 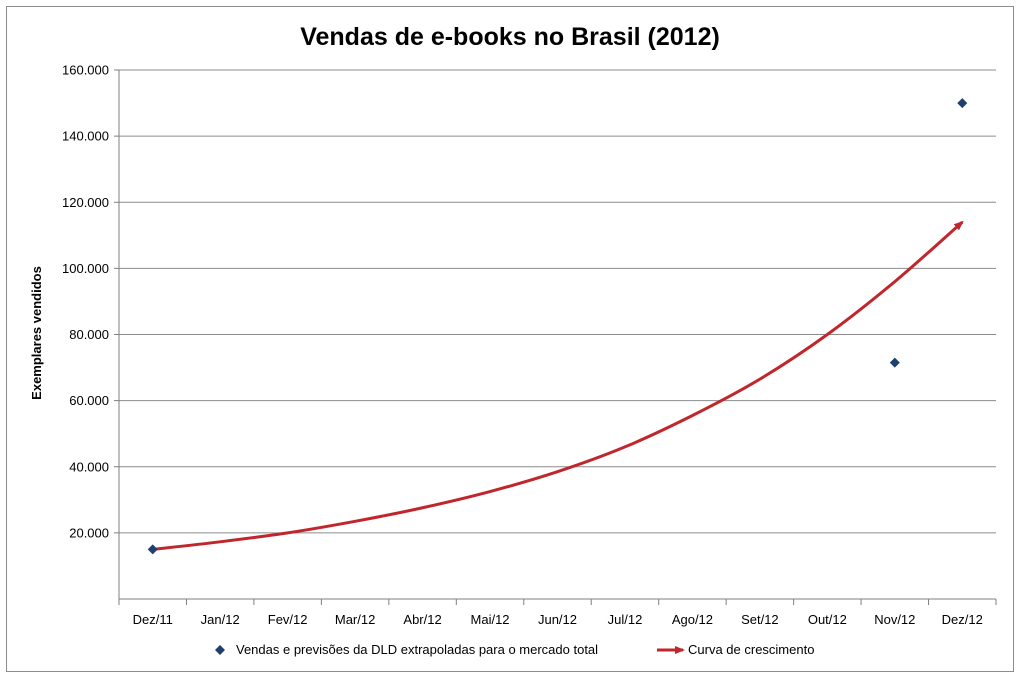 What do you see at coordinates (962, 619) in the screenshot?
I see `x-tick-label: Dez/12` at bounding box center [962, 619].